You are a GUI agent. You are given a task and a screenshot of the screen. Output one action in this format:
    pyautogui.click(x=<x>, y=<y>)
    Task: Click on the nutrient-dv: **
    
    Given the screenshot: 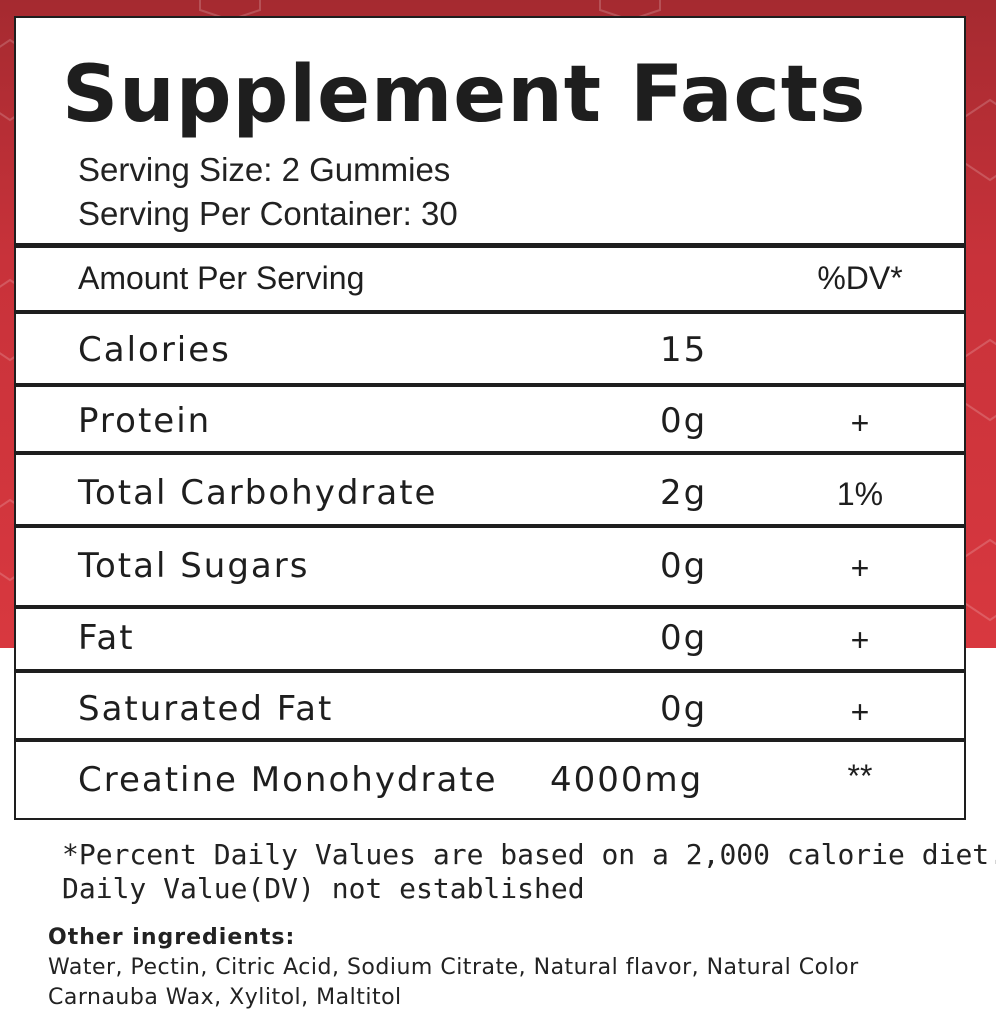 What is the action you would take?
    pyautogui.click(x=860, y=776)
    